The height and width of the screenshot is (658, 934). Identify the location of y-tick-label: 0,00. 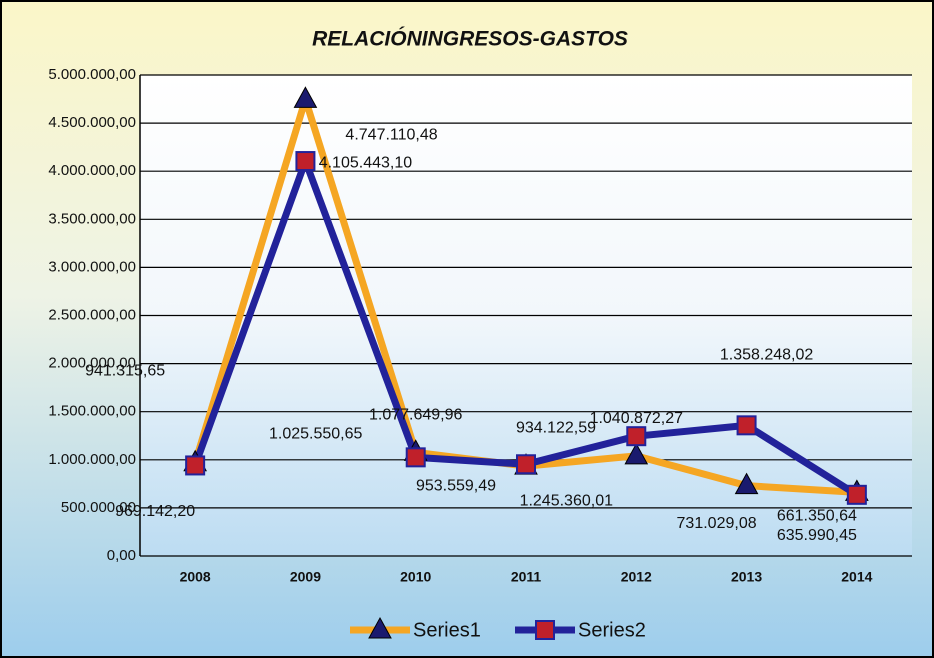
(121, 555).